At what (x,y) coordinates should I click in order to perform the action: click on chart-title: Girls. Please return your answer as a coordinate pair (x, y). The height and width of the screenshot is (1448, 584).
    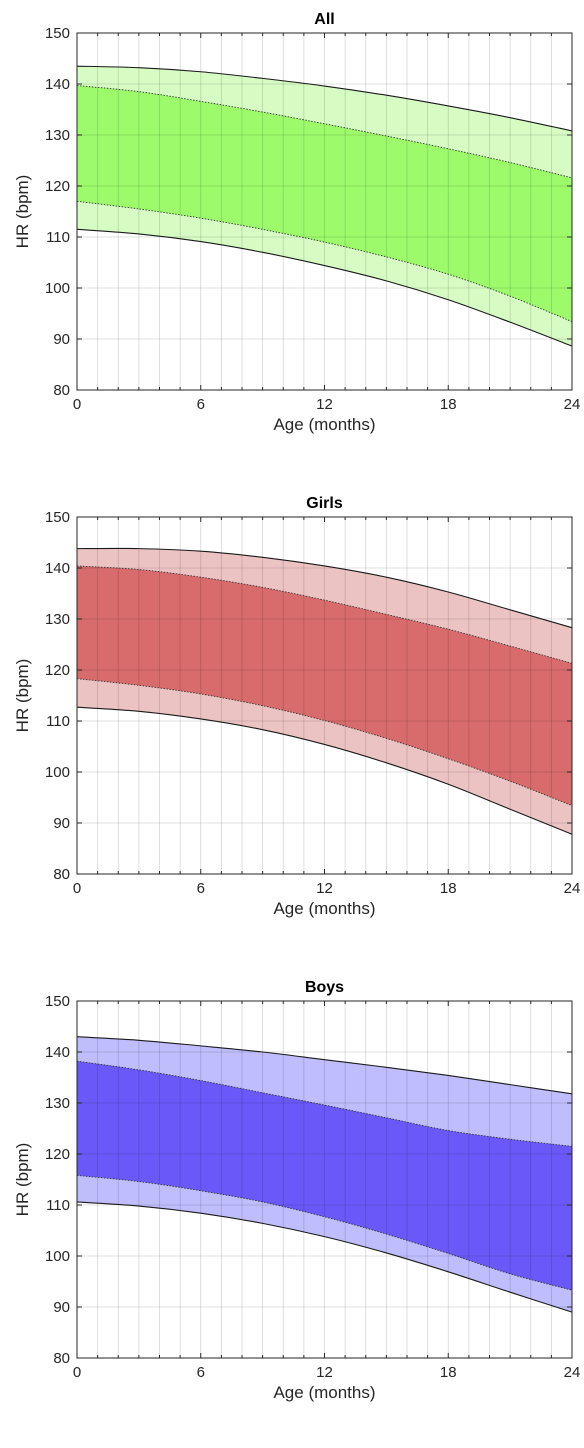
    Looking at the image, I should click on (324, 503).